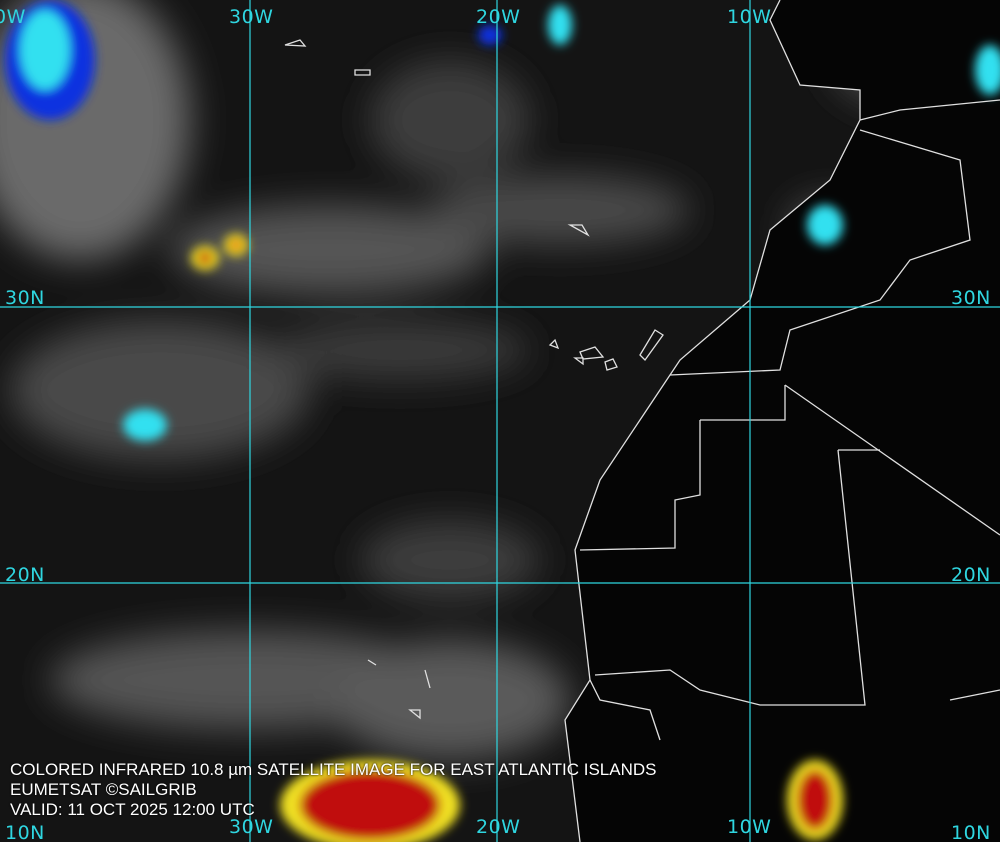 The image size is (1000, 842). What do you see at coordinates (251, 17) in the screenshot?
I see `lon-label-top-30w: 30W` at bounding box center [251, 17].